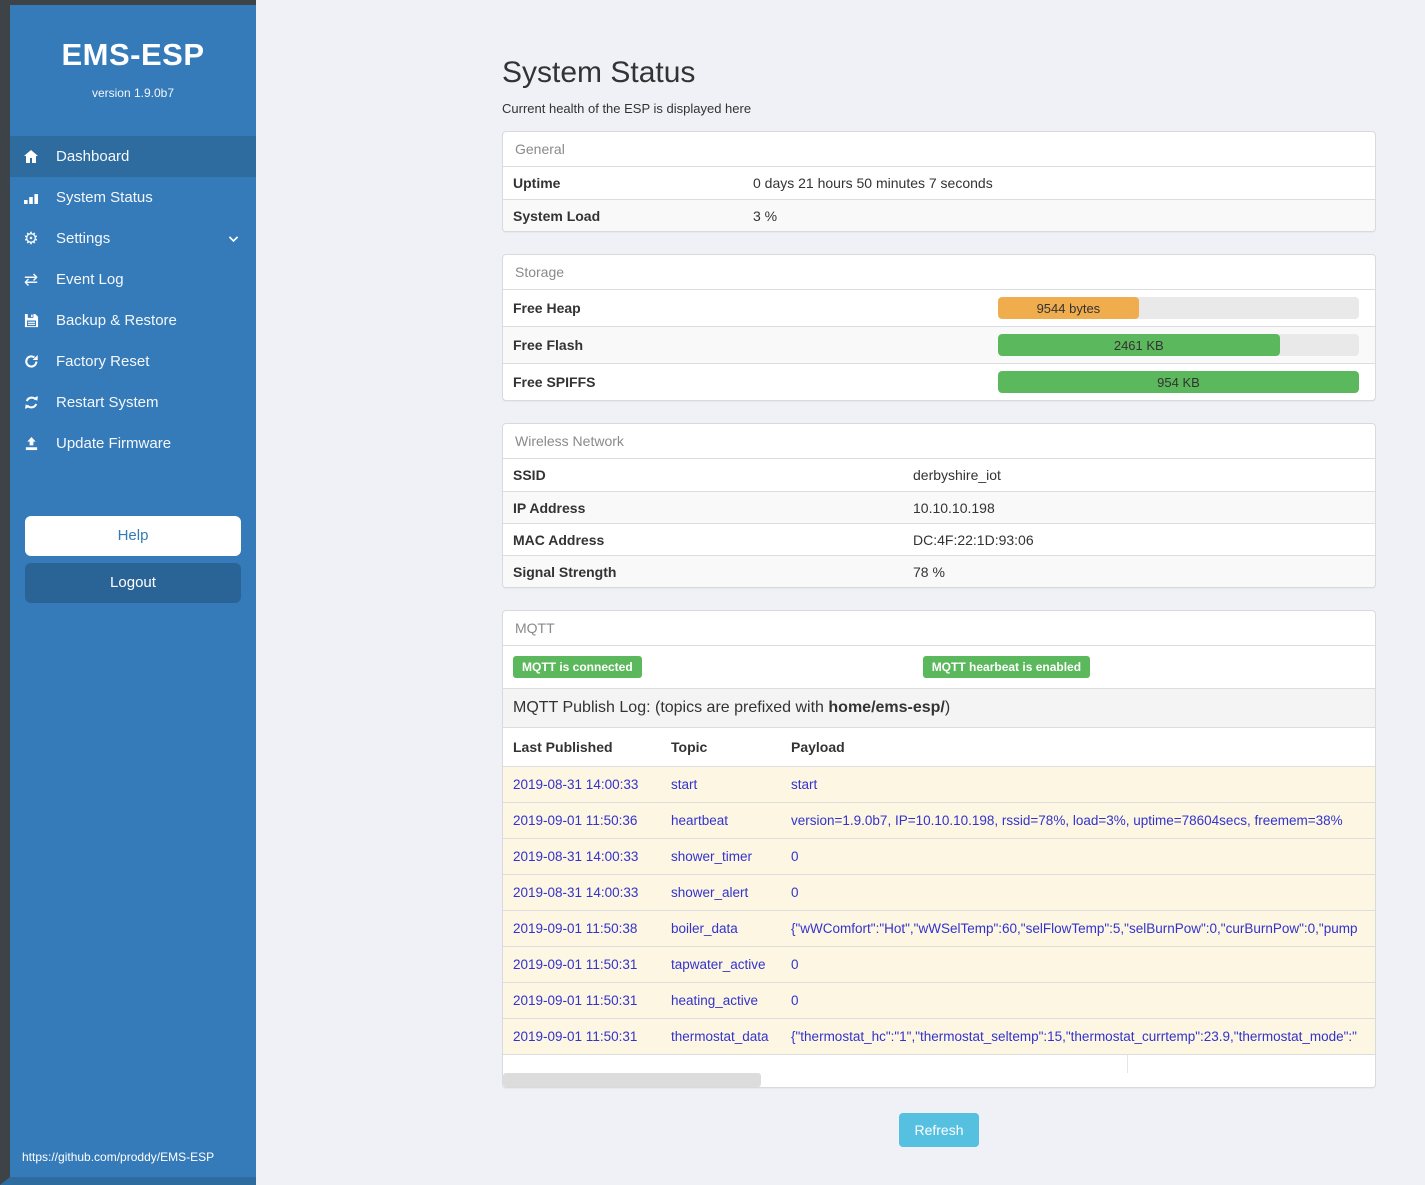 This screenshot has height=1185, width=1425. I want to click on log-topic: shower_timer, so click(731, 856).